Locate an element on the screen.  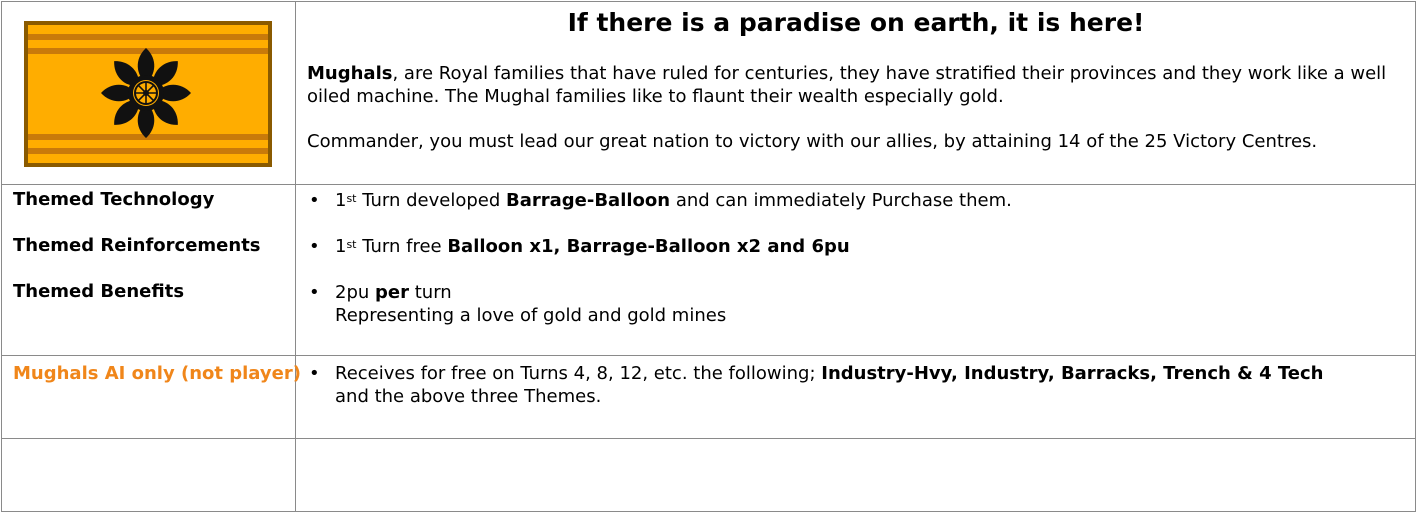
table-border-left is located at coordinates (1, 256).